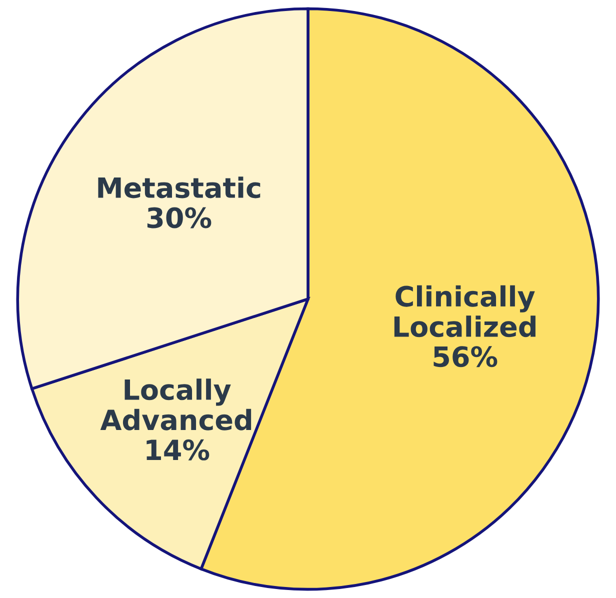 This screenshot has width=616, height=598. What do you see at coordinates (176, 404) in the screenshot?
I see `slice-label: Locally Advanced` at bounding box center [176, 404].